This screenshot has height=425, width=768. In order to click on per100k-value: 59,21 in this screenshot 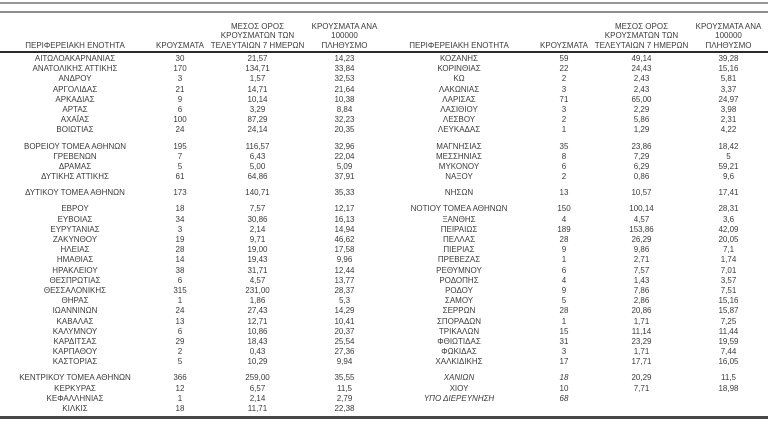, I will do `click(728, 166)`.